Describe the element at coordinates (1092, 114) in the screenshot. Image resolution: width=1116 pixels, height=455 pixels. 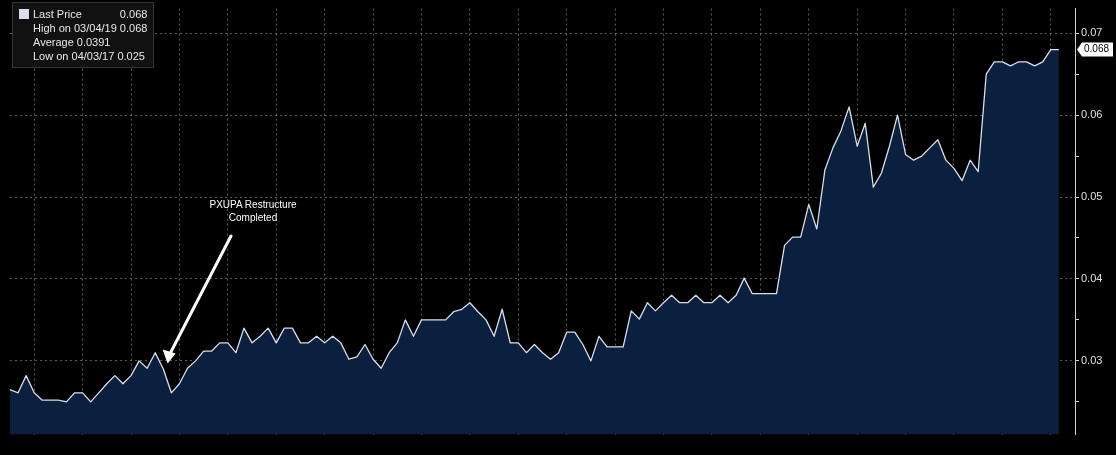
I see `y-tick-label: 0.06` at that location.